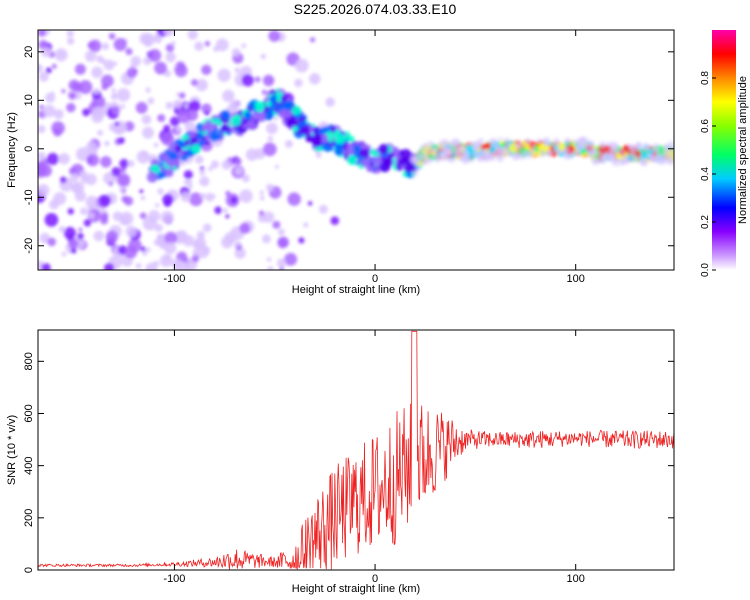 This screenshot has height=600, width=750. I want to click on colorbar-tick-label: 0.8, so click(705, 78).